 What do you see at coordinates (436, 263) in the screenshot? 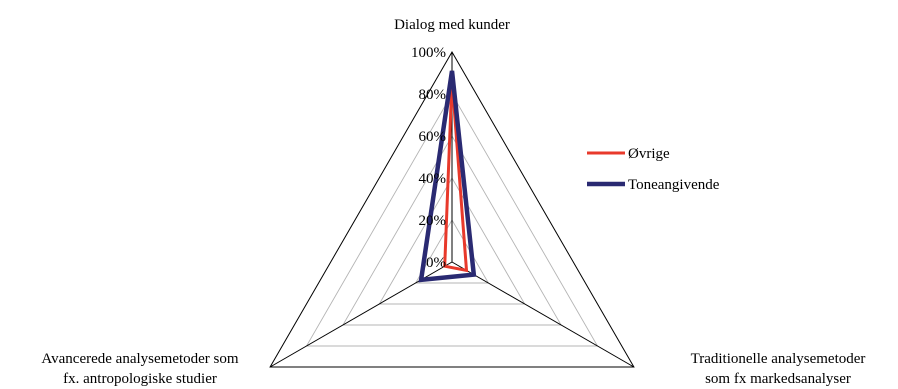
I see `tick-label-0: 0%` at bounding box center [436, 263].